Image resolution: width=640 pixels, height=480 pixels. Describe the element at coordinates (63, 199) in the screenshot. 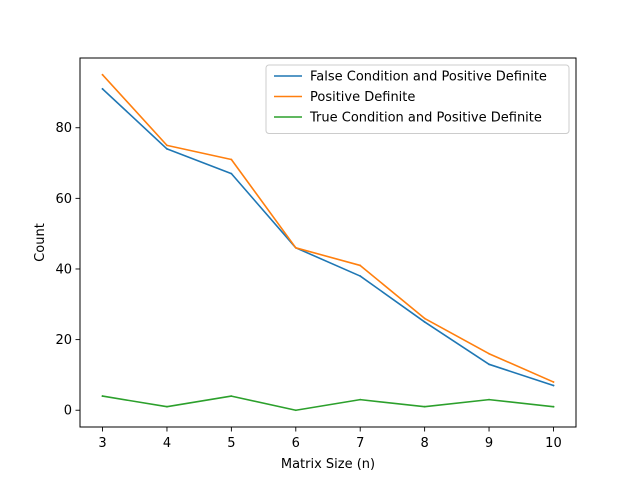

I see `y-tick-label-3: 60` at that location.